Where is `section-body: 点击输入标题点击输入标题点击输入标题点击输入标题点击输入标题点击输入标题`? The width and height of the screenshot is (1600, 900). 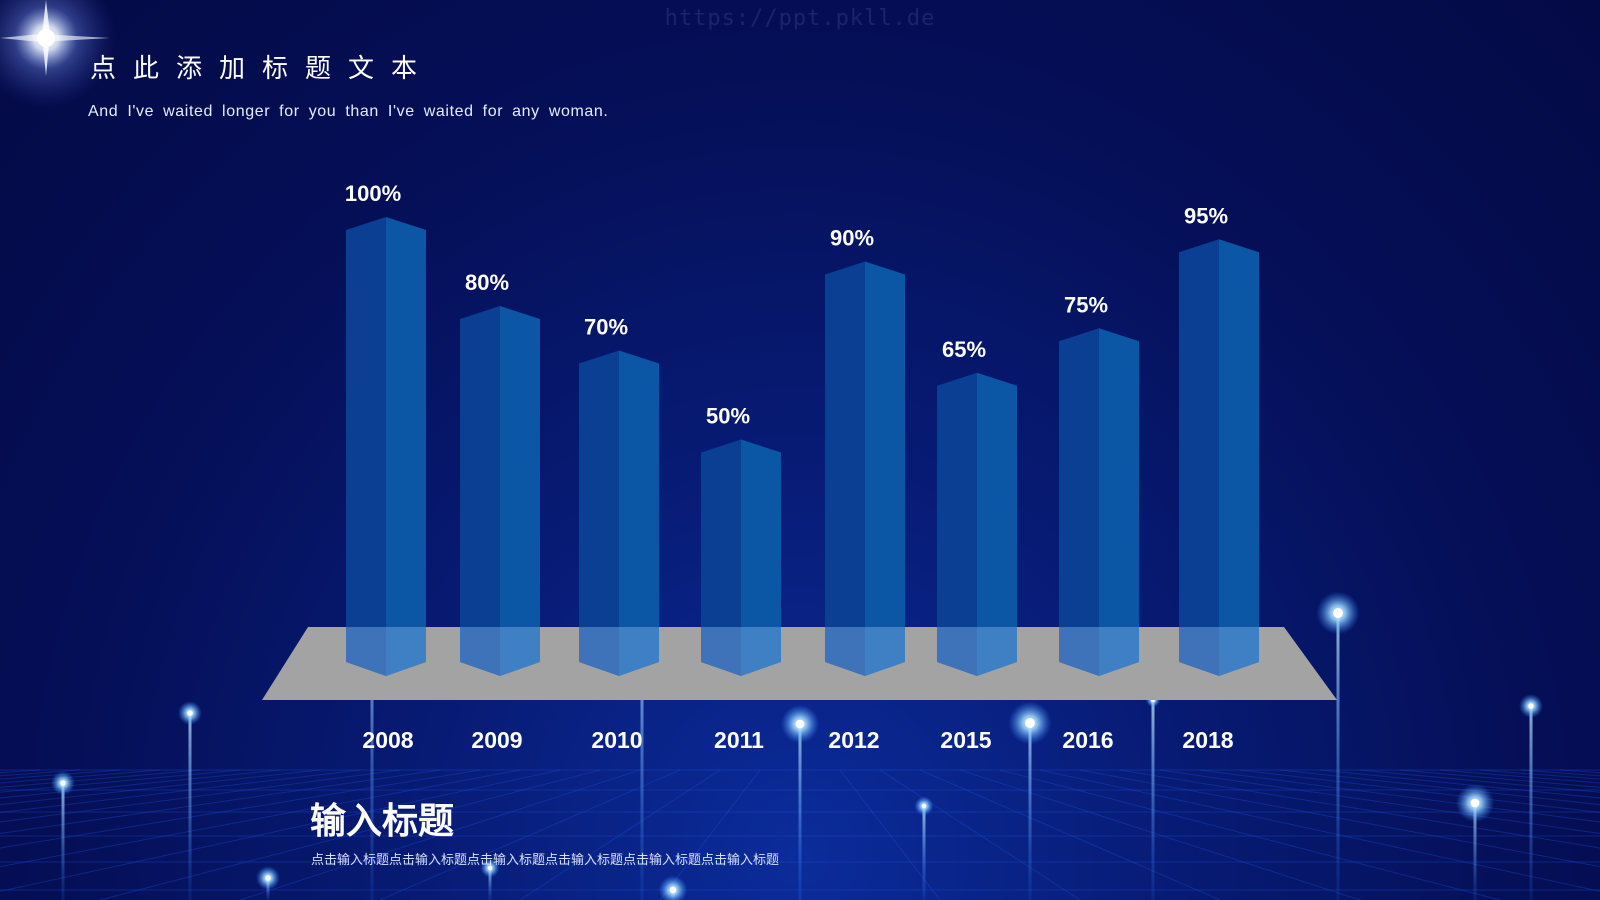 section-body: 点击输入标题点击输入标题点击输入标题点击输入标题点击输入标题点击输入标题 is located at coordinates (545, 860).